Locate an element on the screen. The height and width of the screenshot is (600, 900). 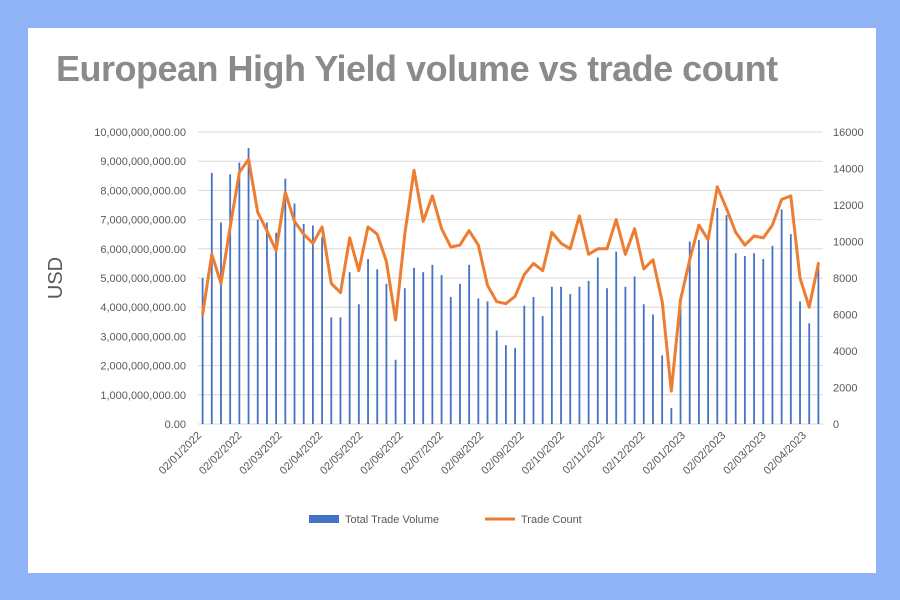
y-left-tick-label: 6,000,000,000.00 is located at coordinates (143, 250).